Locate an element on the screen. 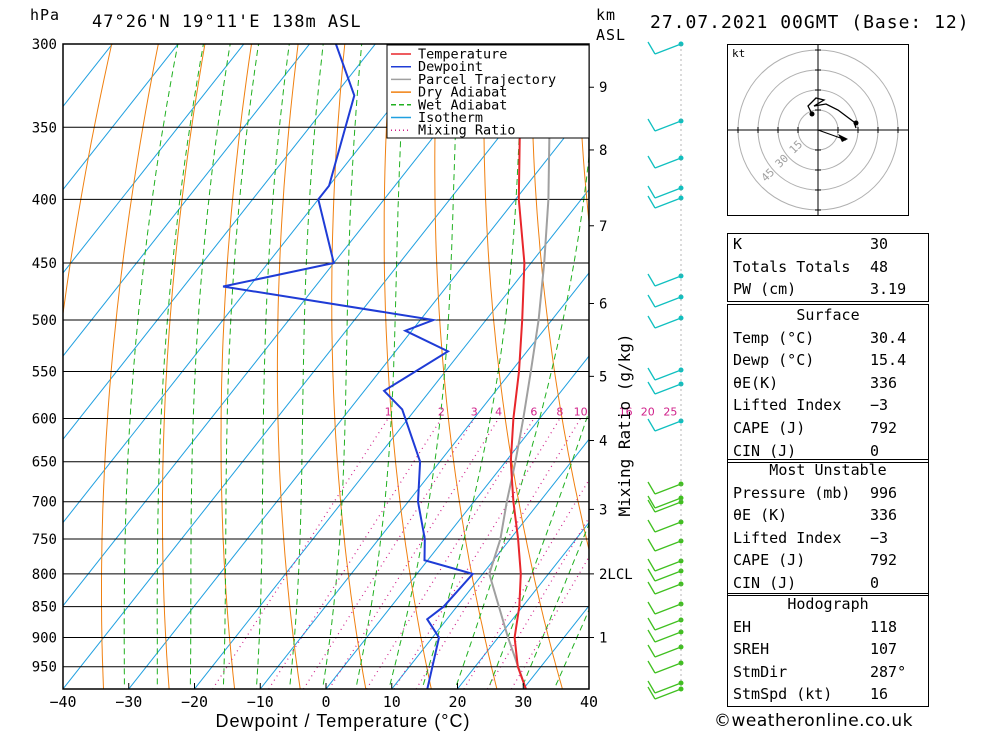  hodograph-unit: kt is located at coordinates (738, 53).